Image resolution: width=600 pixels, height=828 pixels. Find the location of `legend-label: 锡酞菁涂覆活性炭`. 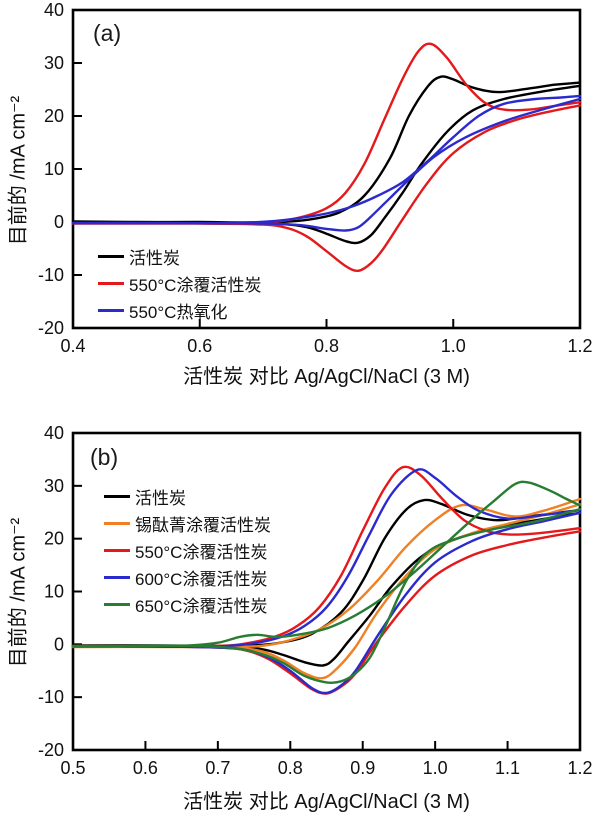

legend-label: 锡酞菁涂覆活性炭 is located at coordinates (203, 525).